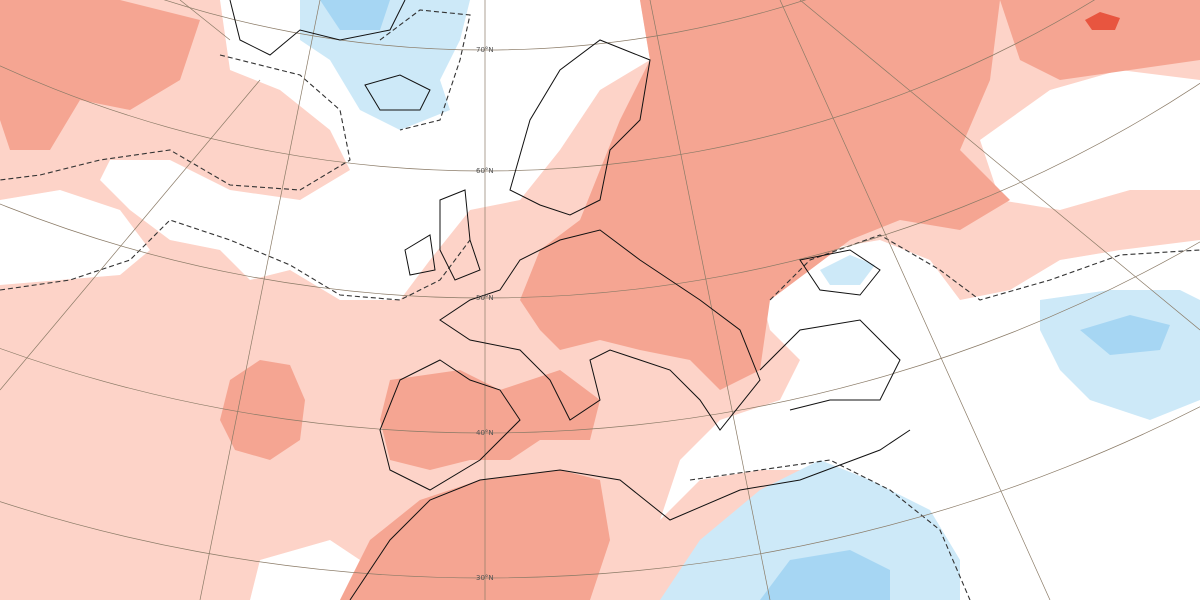 This screenshot has height=600, width=1200. Describe the element at coordinates (825, 575) in the screenshot. I see `sahara-cooler` at that location.